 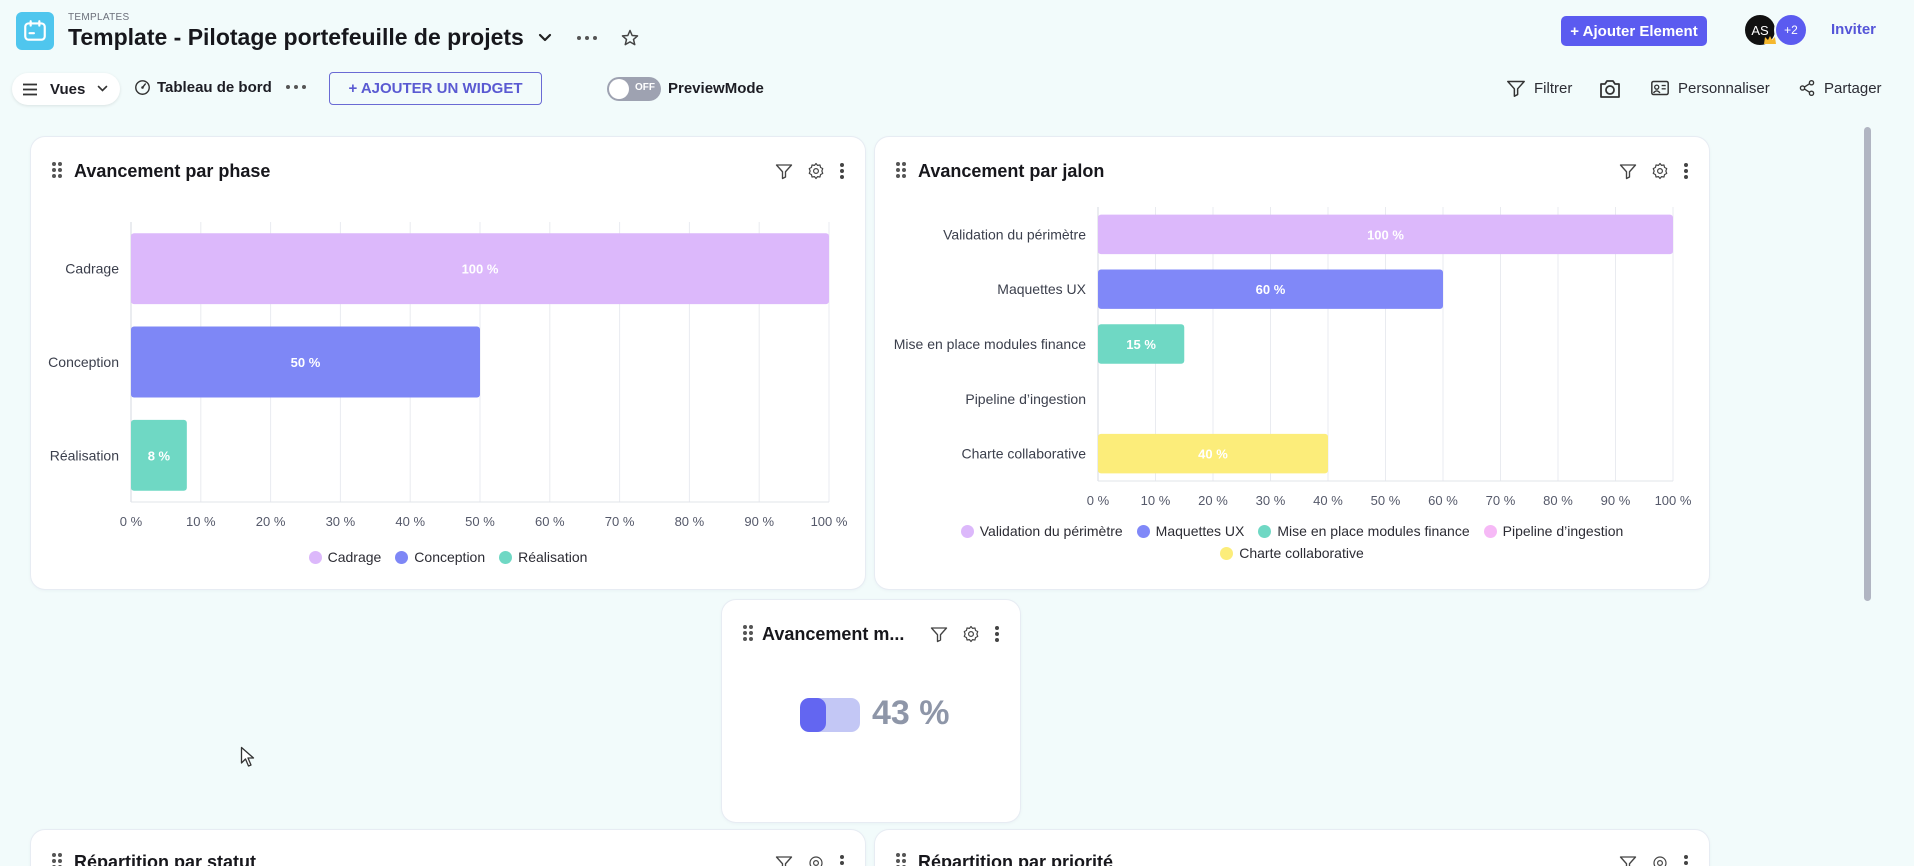 What do you see at coordinates (1271, 500) in the screenshot?
I see `x-tick-label: 30 %` at bounding box center [1271, 500].